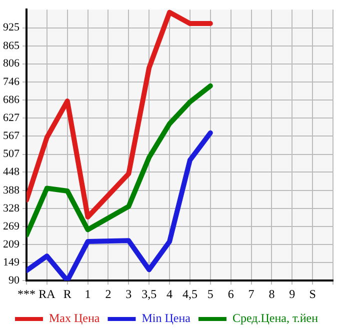 Image resolution: width=345 pixels, height=335 pixels. What do you see at coordinates (129, 293) in the screenshot?
I see `x-tick-label: 3` at bounding box center [129, 293].